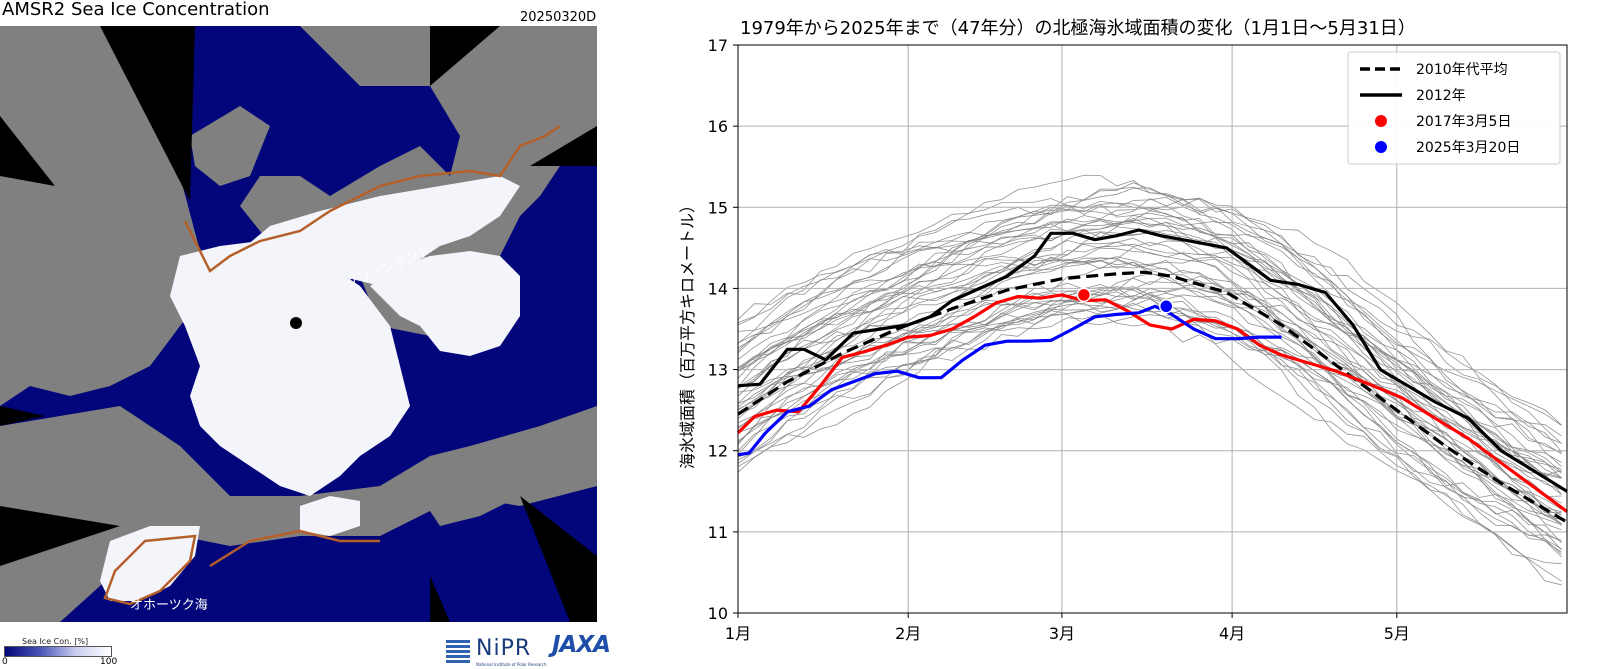 The image size is (1600, 669). Describe the element at coordinates (581, 645) in the screenshot. I see `jaxa-logo: JAXA` at that location.